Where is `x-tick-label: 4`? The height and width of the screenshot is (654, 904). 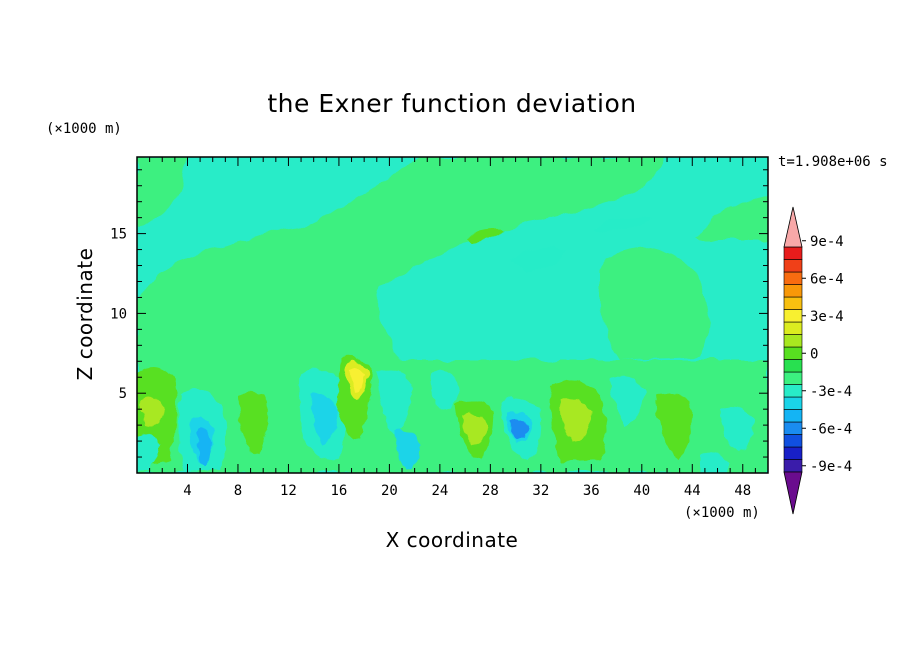
x-tick-label: 4 is located at coordinates (187, 491).